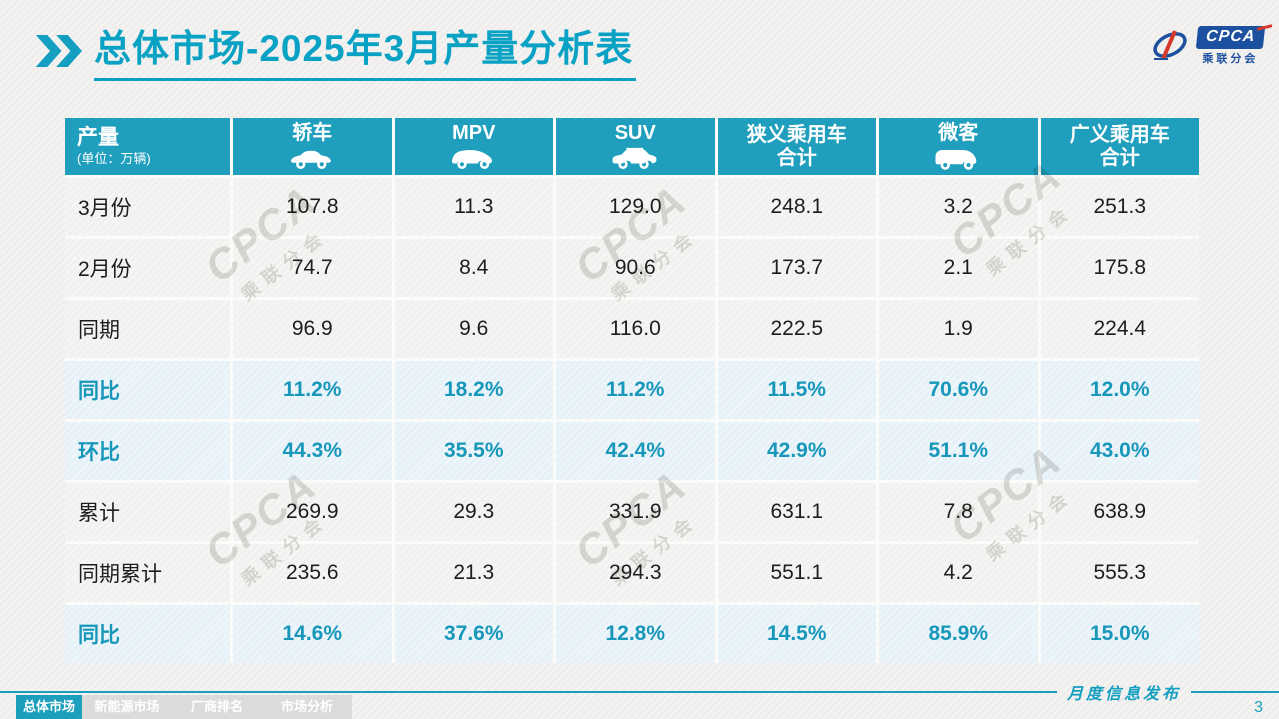 The width and height of the screenshot is (1279, 719). Describe the element at coordinates (474, 133) in the screenshot. I see `column-header-label: MPV` at that location.